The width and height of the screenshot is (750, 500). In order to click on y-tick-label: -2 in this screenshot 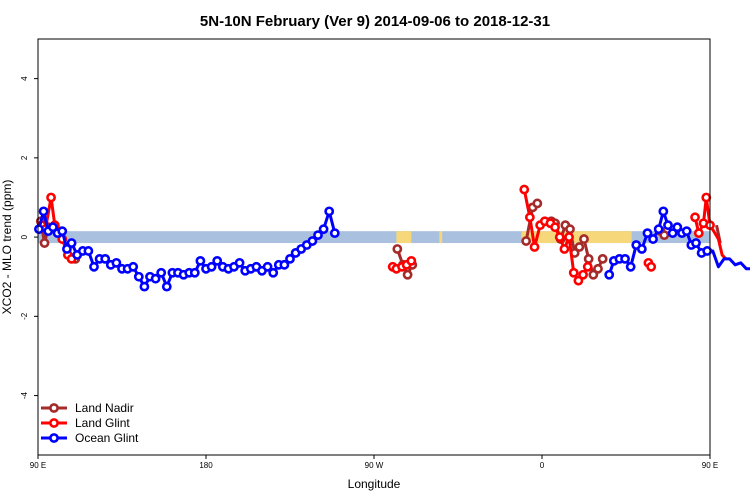, I will do `click(24, 316)`.